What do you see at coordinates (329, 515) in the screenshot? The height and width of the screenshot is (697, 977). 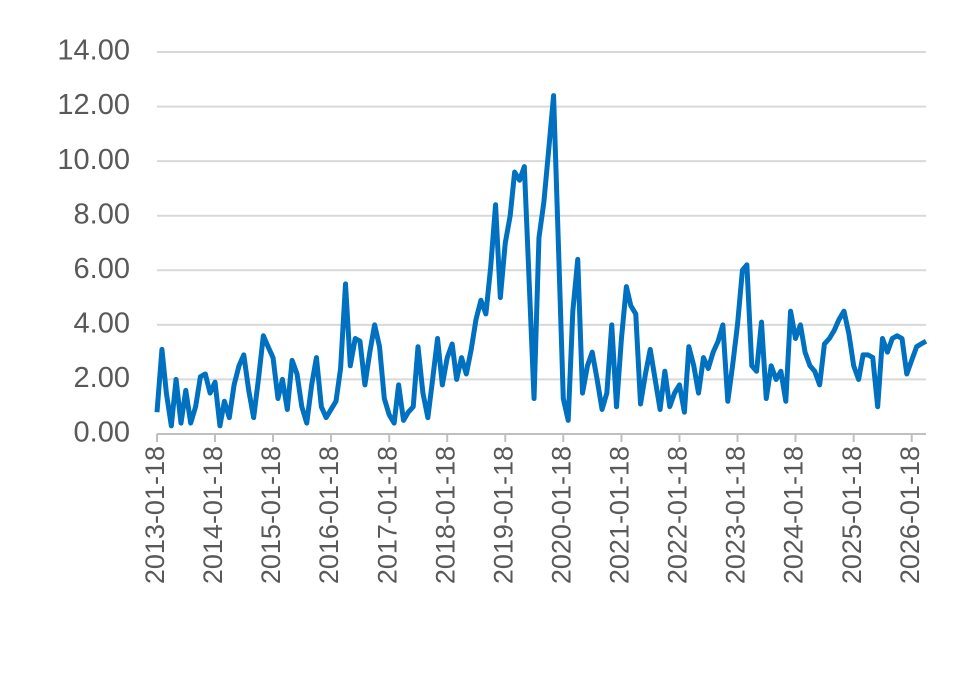 I see `x-tick-label: 2016-01-18` at bounding box center [329, 515].